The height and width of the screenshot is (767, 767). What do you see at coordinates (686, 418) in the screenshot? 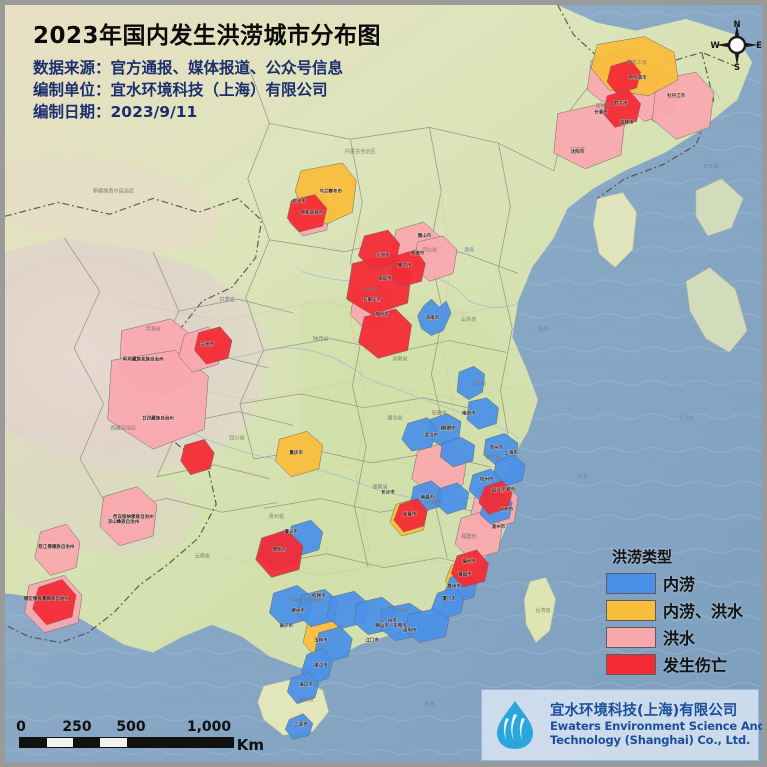
I see `sea-label: 太平洋` at bounding box center [686, 418].